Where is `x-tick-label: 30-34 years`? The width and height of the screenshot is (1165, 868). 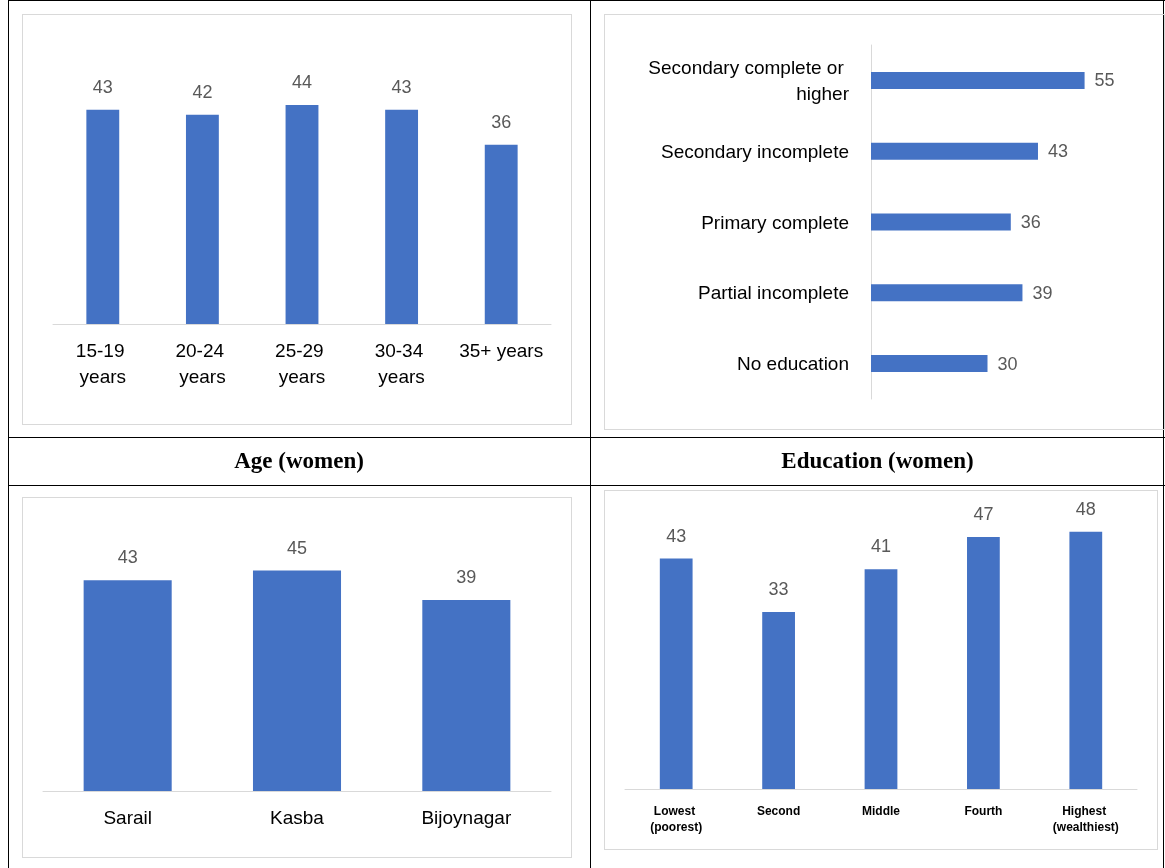
x-tick-label: 30-34 years is located at coordinates (401, 363).